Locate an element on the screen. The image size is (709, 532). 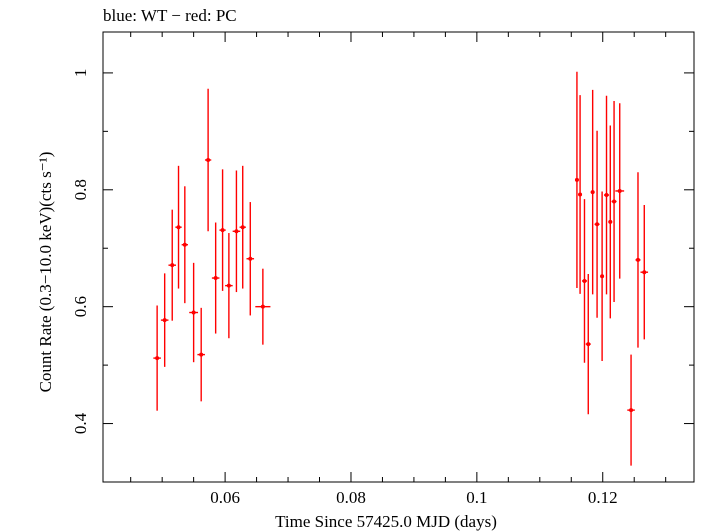
y-axis-label: Count Rate (0.3−10.0 keV)(cts s⁻¹) is located at coordinates (45, 272).